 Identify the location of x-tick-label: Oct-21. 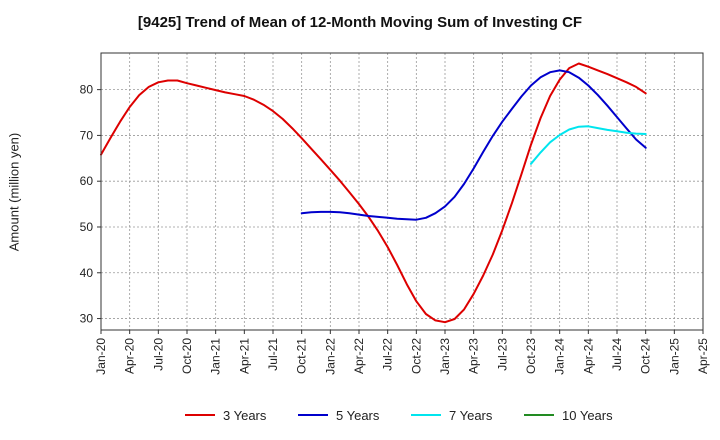
(302, 356).